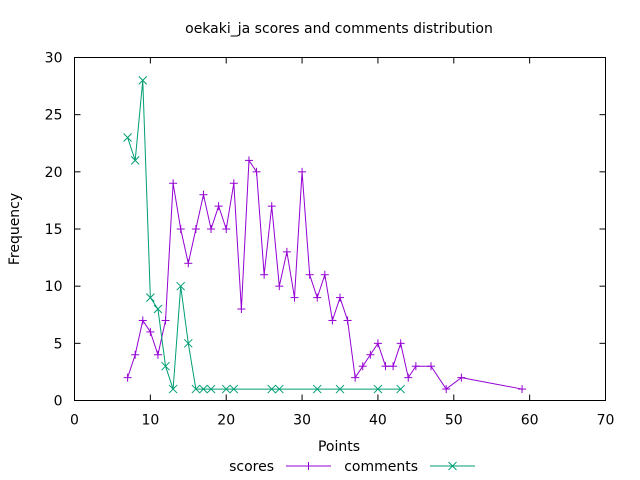  I want to click on y-tick-label: 30, so click(54, 59).